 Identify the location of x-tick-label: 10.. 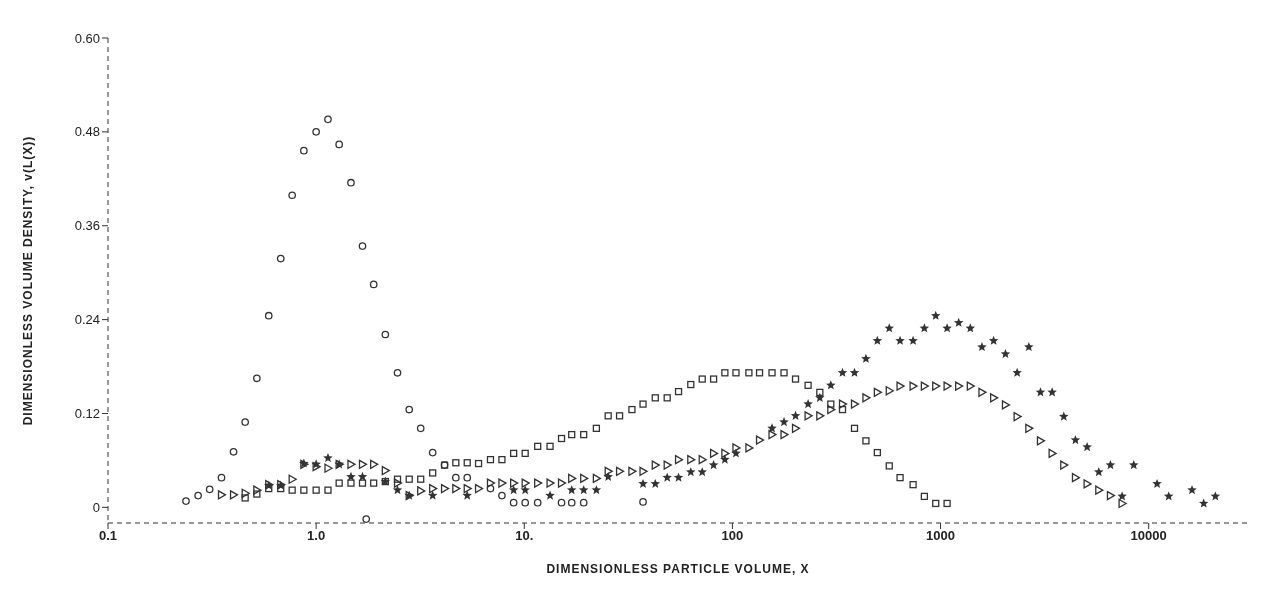
(524, 536).